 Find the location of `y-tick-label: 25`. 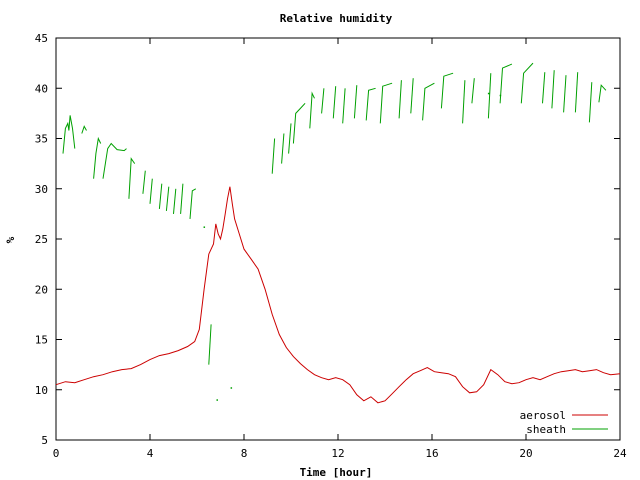

y-tick-label: 25 is located at coordinates (41, 239).